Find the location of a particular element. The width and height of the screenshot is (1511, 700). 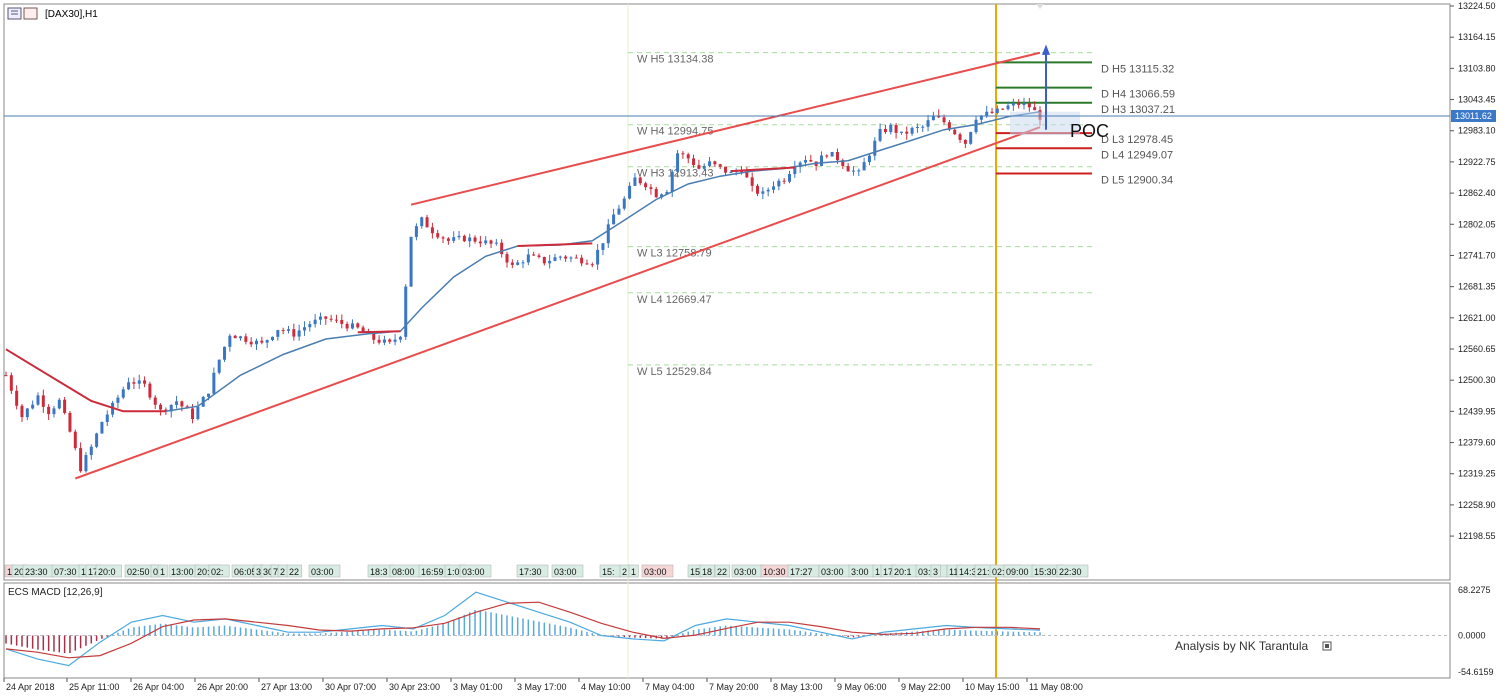

session-stamp: 10:30 is located at coordinates (776, 571).